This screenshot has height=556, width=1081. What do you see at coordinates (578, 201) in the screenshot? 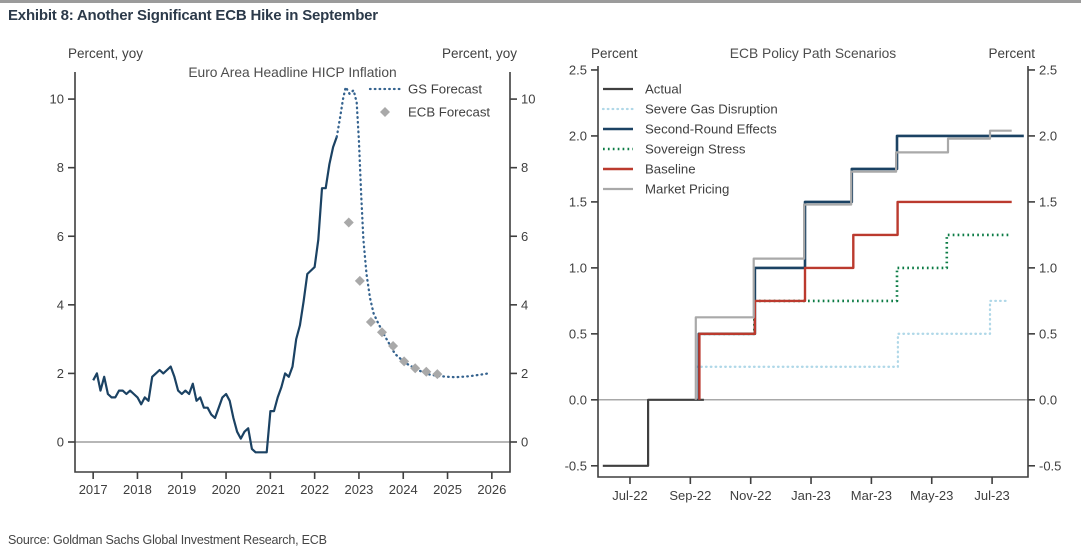
I see `y-tick-label-left: 1.5` at bounding box center [578, 201].